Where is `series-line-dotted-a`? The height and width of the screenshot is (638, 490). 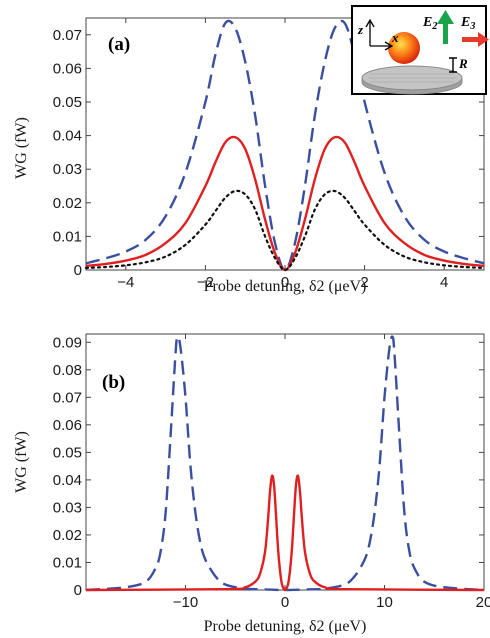 series-line-dotted-a is located at coordinates (285, 230).